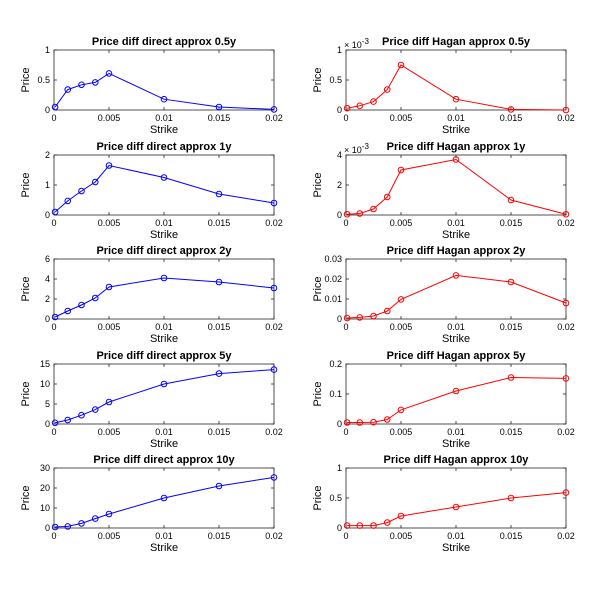  What do you see at coordinates (335, 394) in the screenshot?
I see `y-tick-label: 0.1` at bounding box center [335, 394].